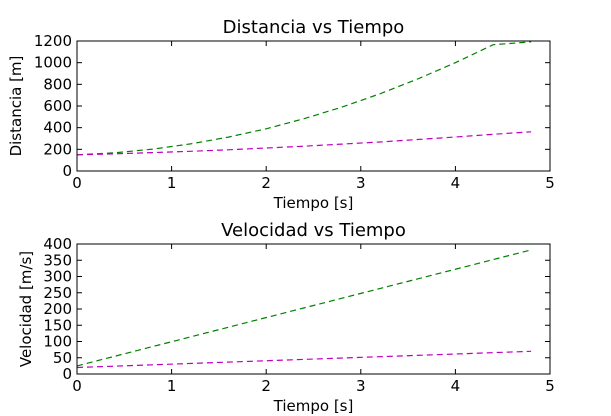  I want to click on y-tick-label: 1200, so click(53, 41).